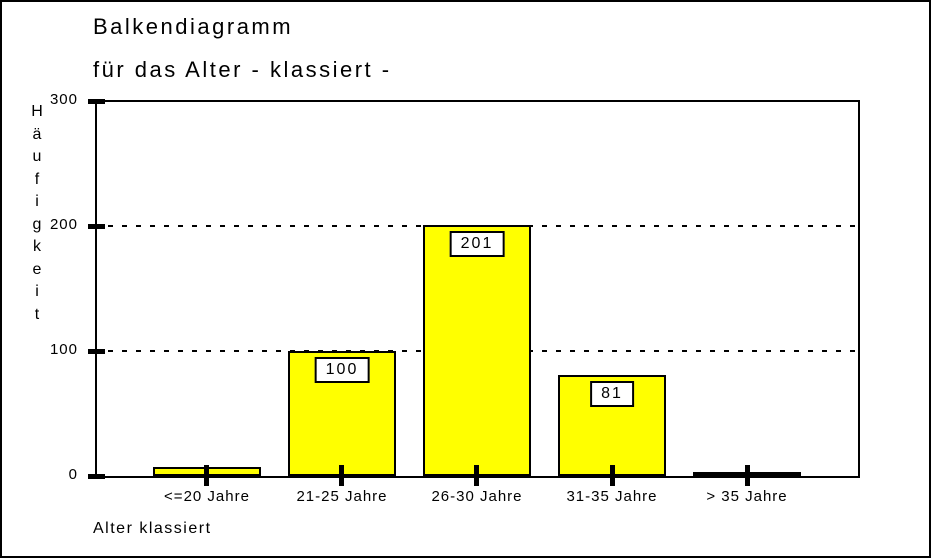  Describe the element at coordinates (477, 496) in the screenshot. I see `category-label-3: 26-30 Jahre` at that location.